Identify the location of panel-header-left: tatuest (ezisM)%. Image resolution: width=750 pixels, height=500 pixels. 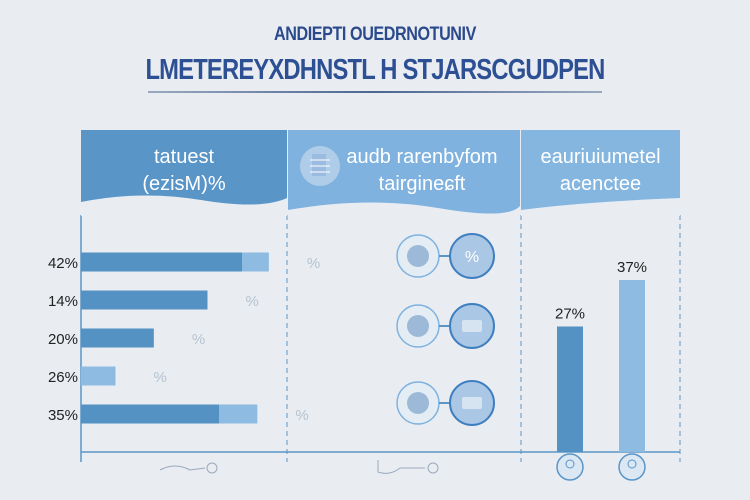
(184, 173).